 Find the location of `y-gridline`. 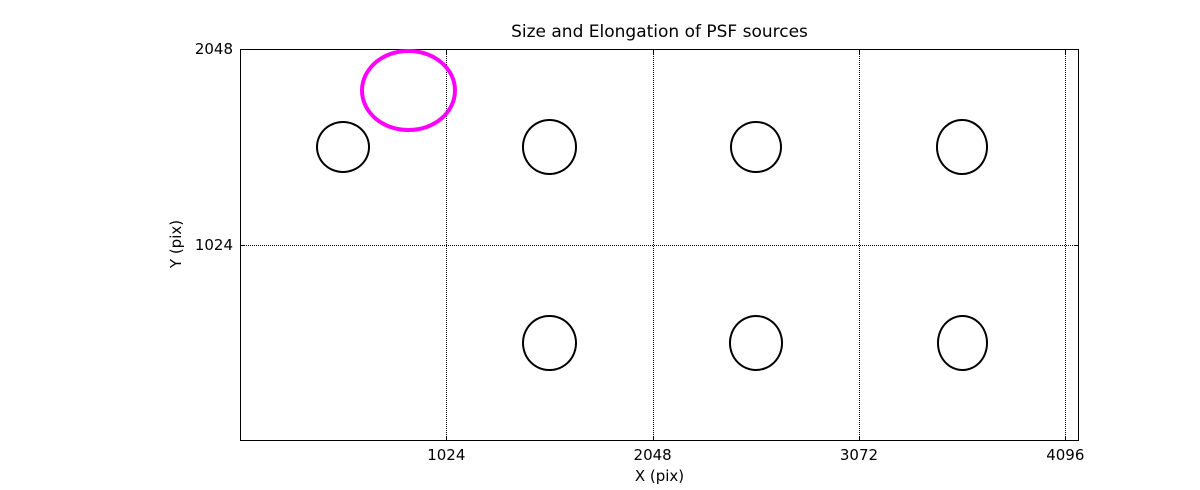

y-gridline is located at coordinates (659, 245).